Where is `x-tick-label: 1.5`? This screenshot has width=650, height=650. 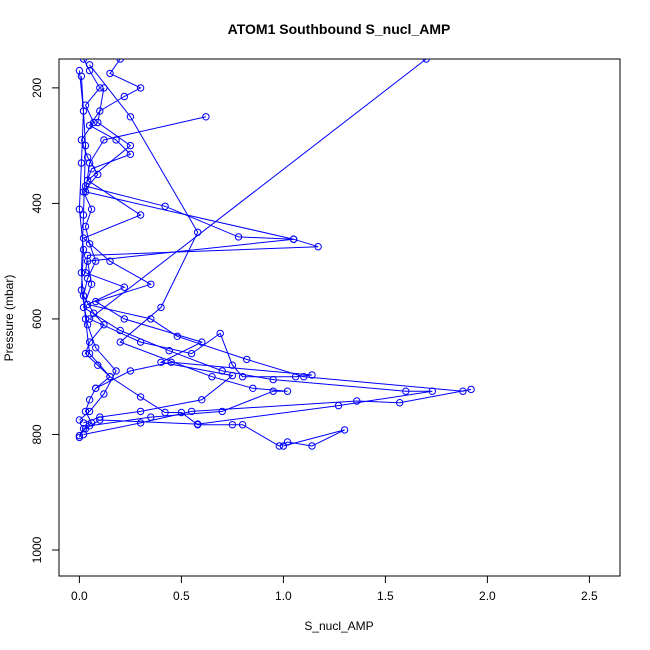 x-tick-label: 1.5 is located at coordinates (385, 596).